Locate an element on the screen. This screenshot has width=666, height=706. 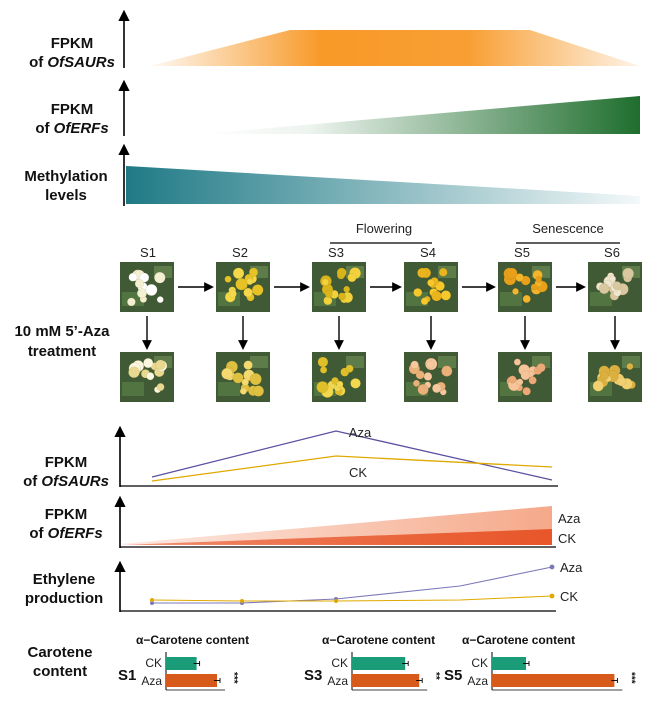
flower-photo-s3-control is located at coordinates (339, 287).